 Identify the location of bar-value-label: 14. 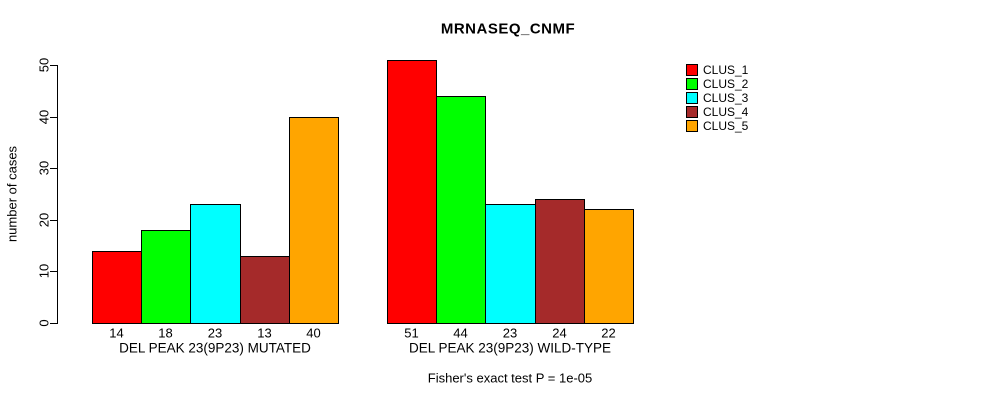
(116, 333).